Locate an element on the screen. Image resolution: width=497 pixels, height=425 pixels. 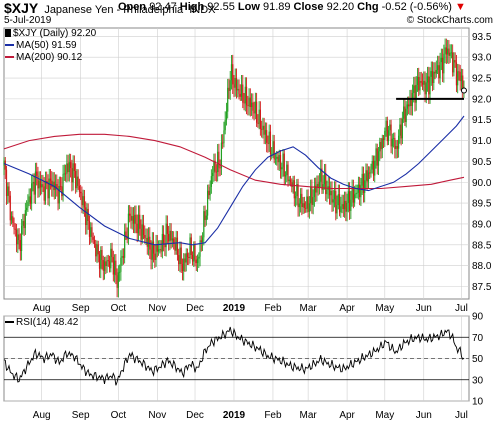
rsi-x-tick-label: Feb is located at coordinates (273, 415).